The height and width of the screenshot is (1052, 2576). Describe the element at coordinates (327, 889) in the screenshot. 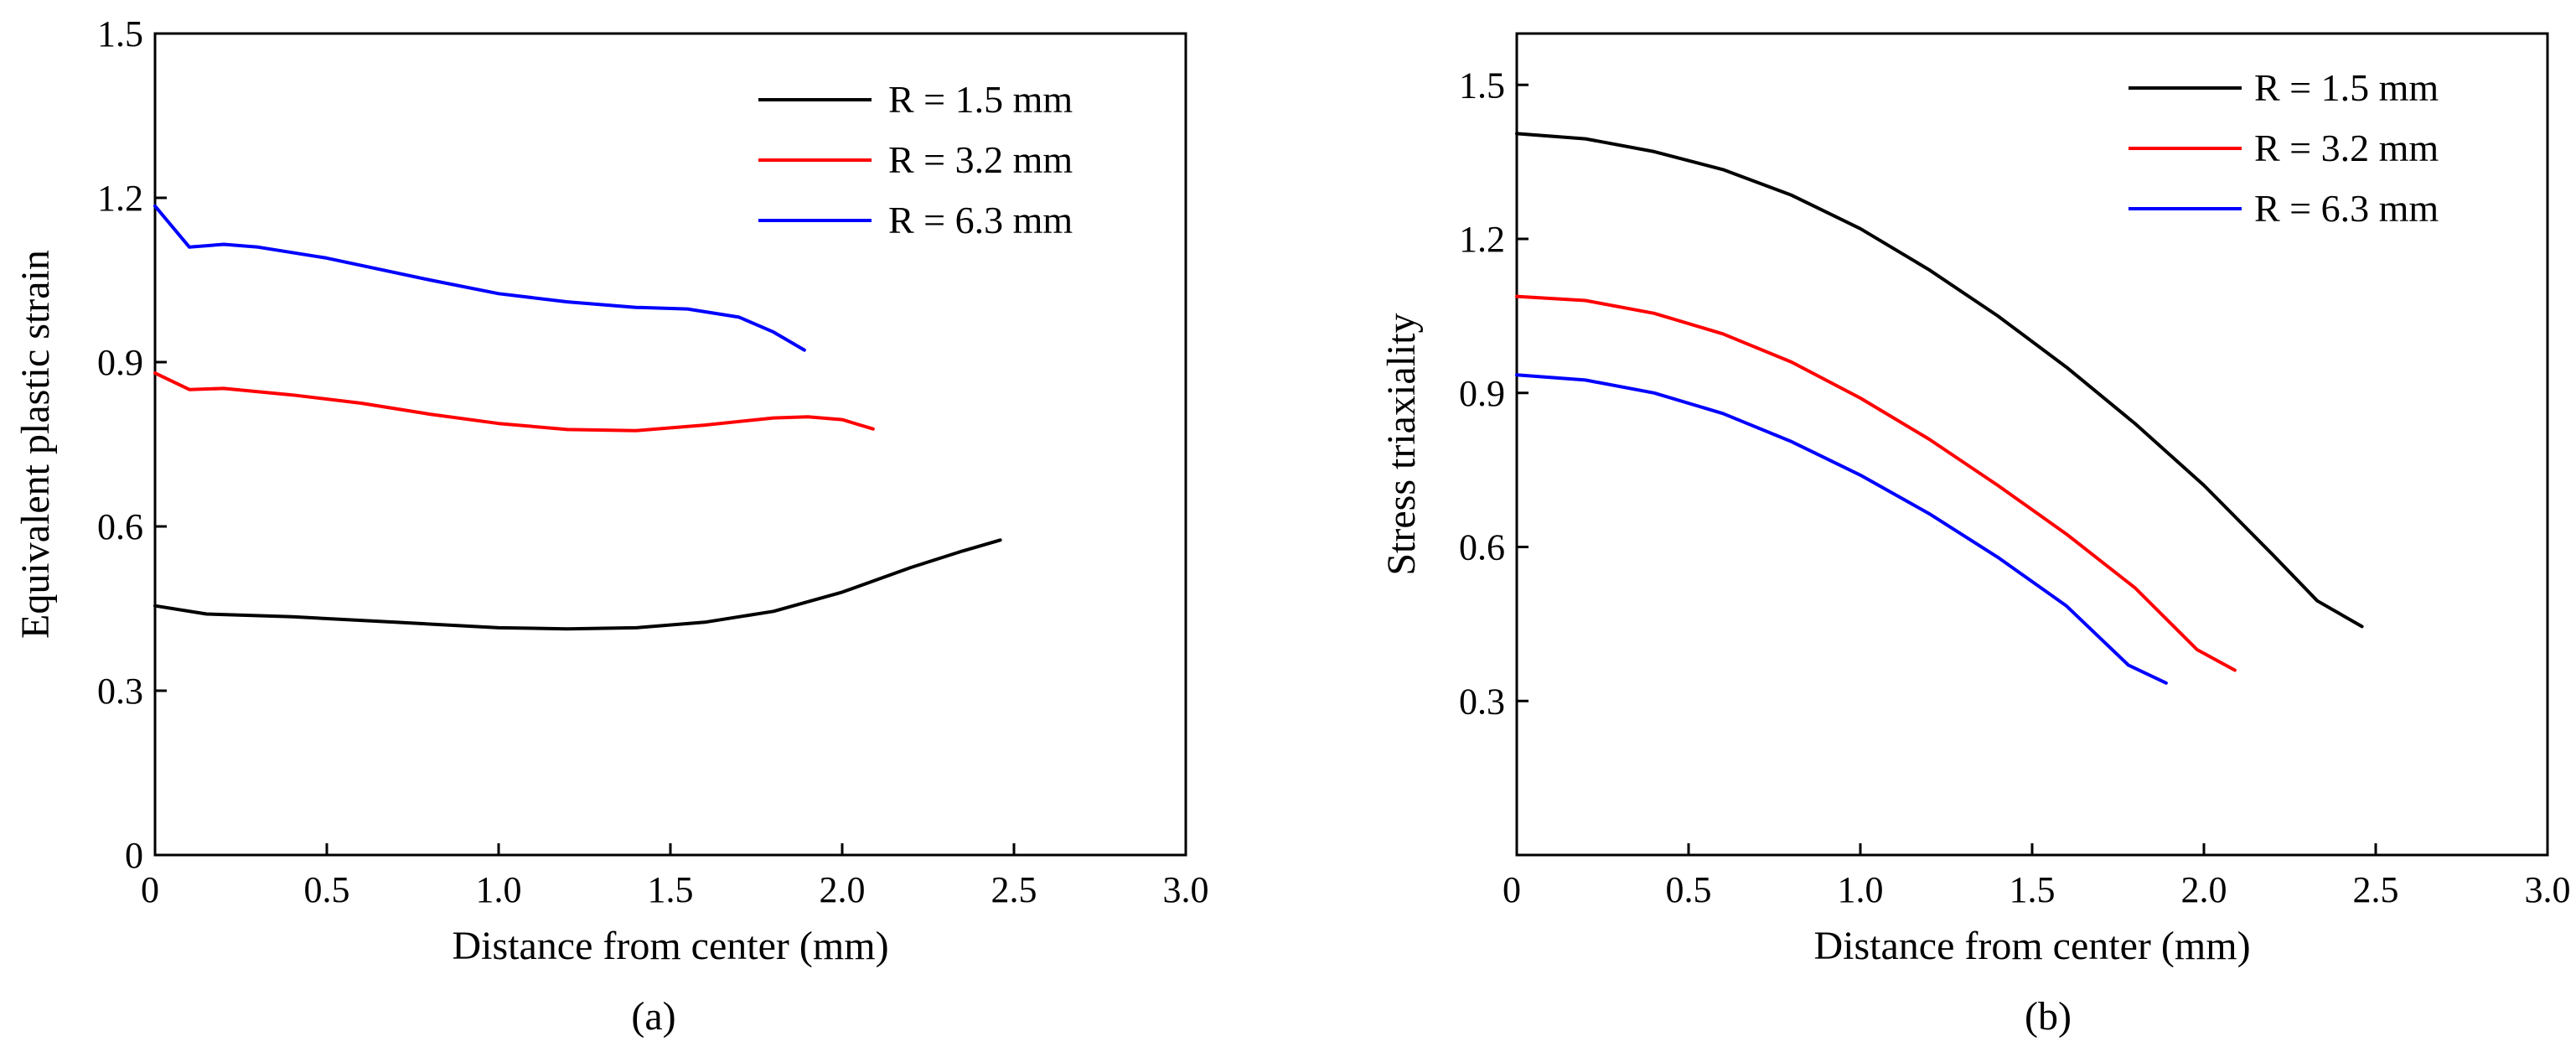

I see `x-tick-label-a: 0.5` at that location.